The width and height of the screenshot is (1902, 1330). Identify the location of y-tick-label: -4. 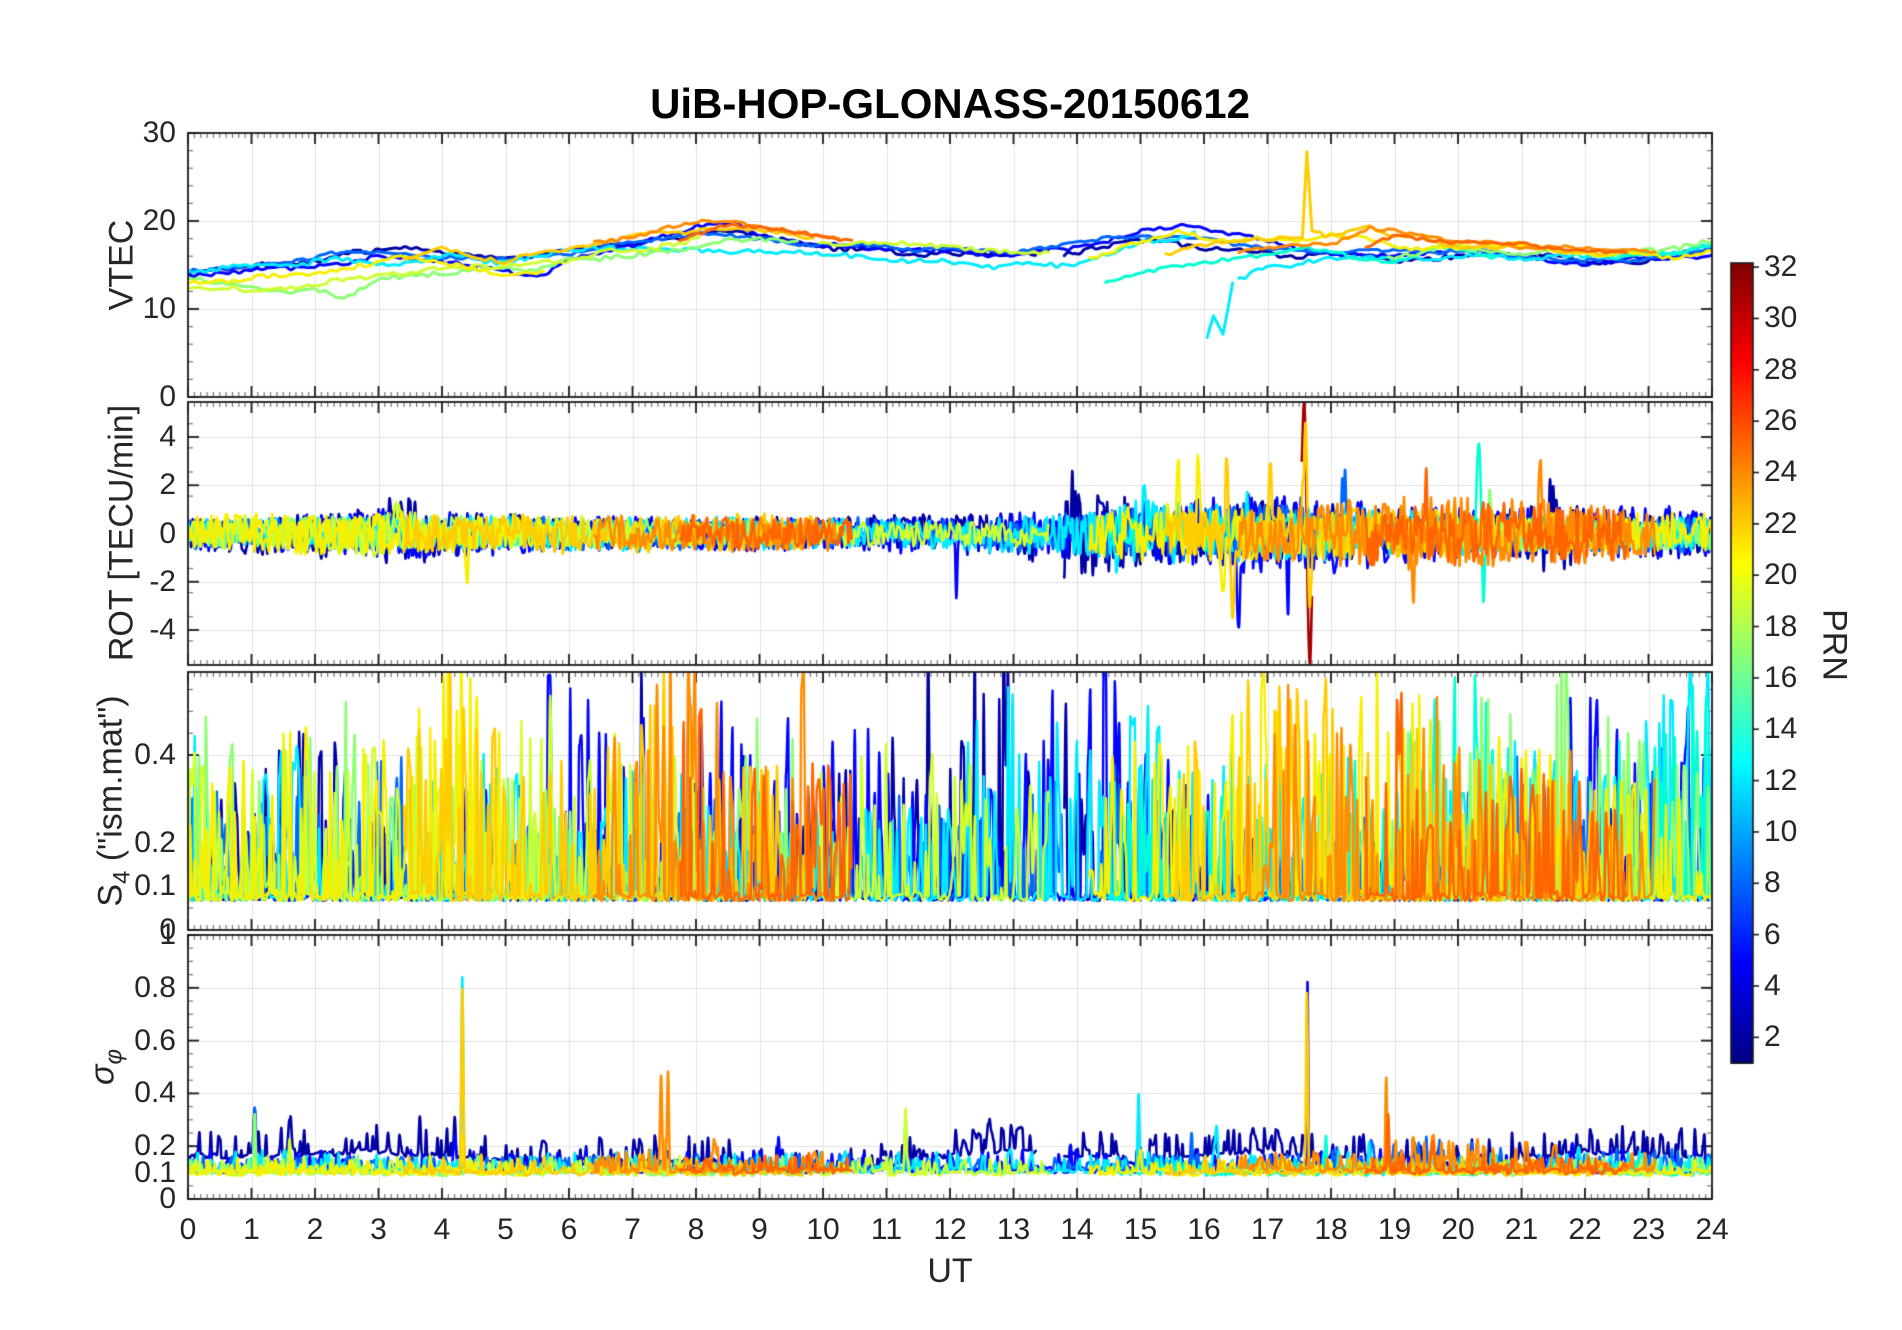
(162, 629).